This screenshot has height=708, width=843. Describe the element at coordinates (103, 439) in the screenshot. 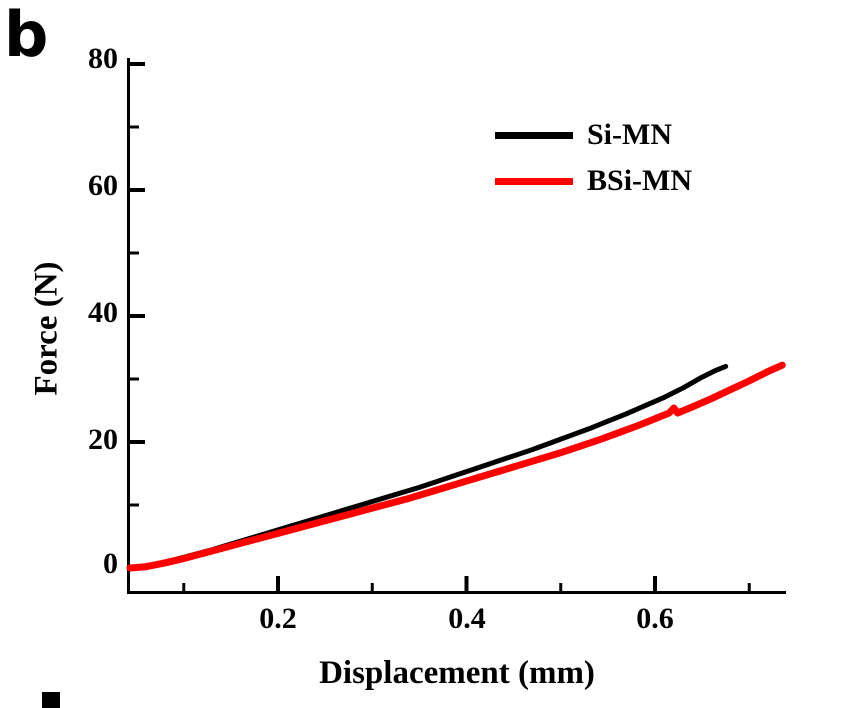

I see `y-tick-label-20: 20` at that location.